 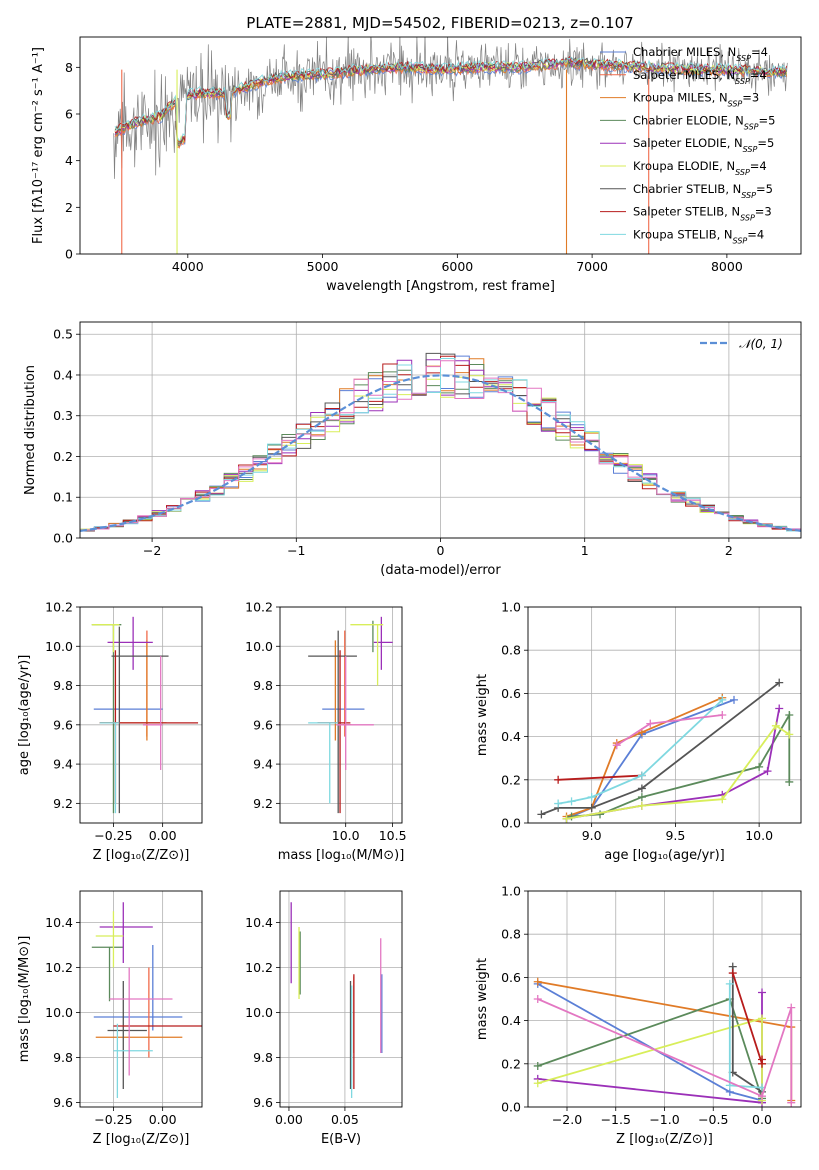 What do you see at coordinates (700, 54) in the screenshot?
I see `legend-label: Chabrier MILES, NSSP=4` at bounding box center [700, 54].